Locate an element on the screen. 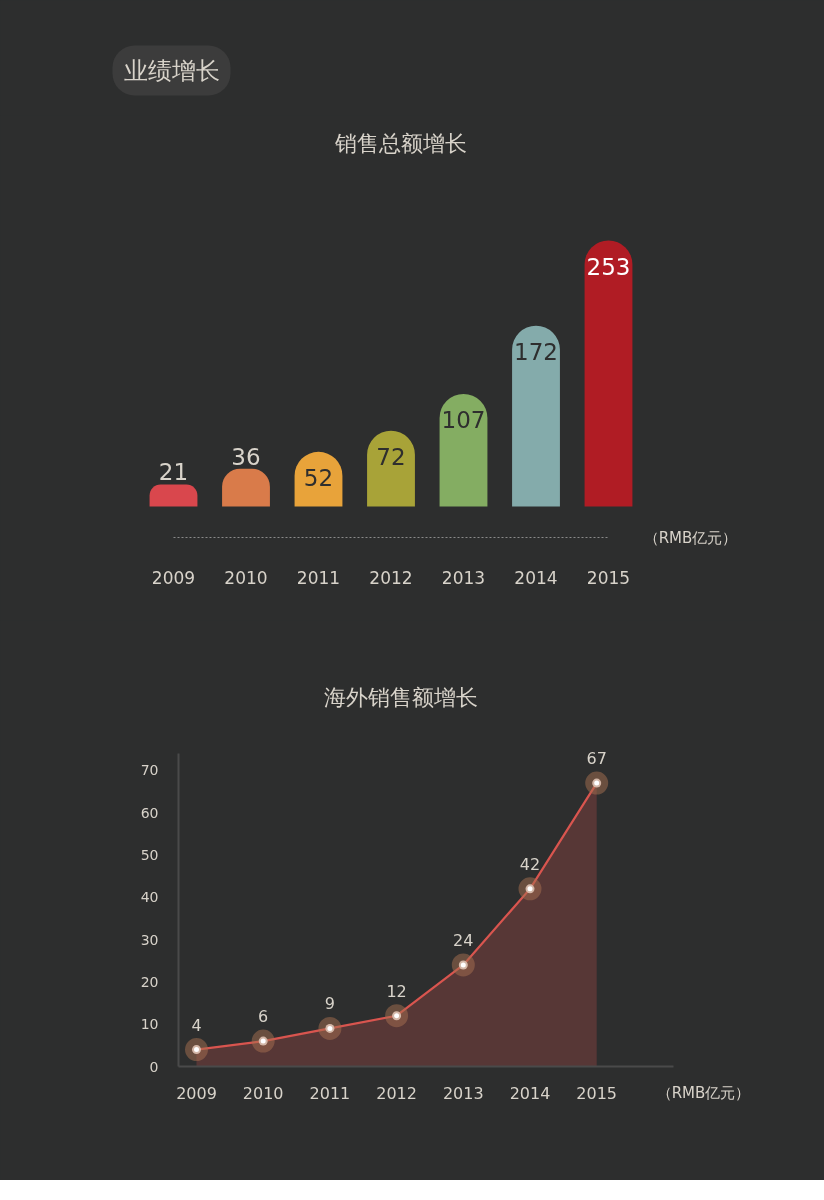  data-label: 172 is located at coordinates (536, 351).